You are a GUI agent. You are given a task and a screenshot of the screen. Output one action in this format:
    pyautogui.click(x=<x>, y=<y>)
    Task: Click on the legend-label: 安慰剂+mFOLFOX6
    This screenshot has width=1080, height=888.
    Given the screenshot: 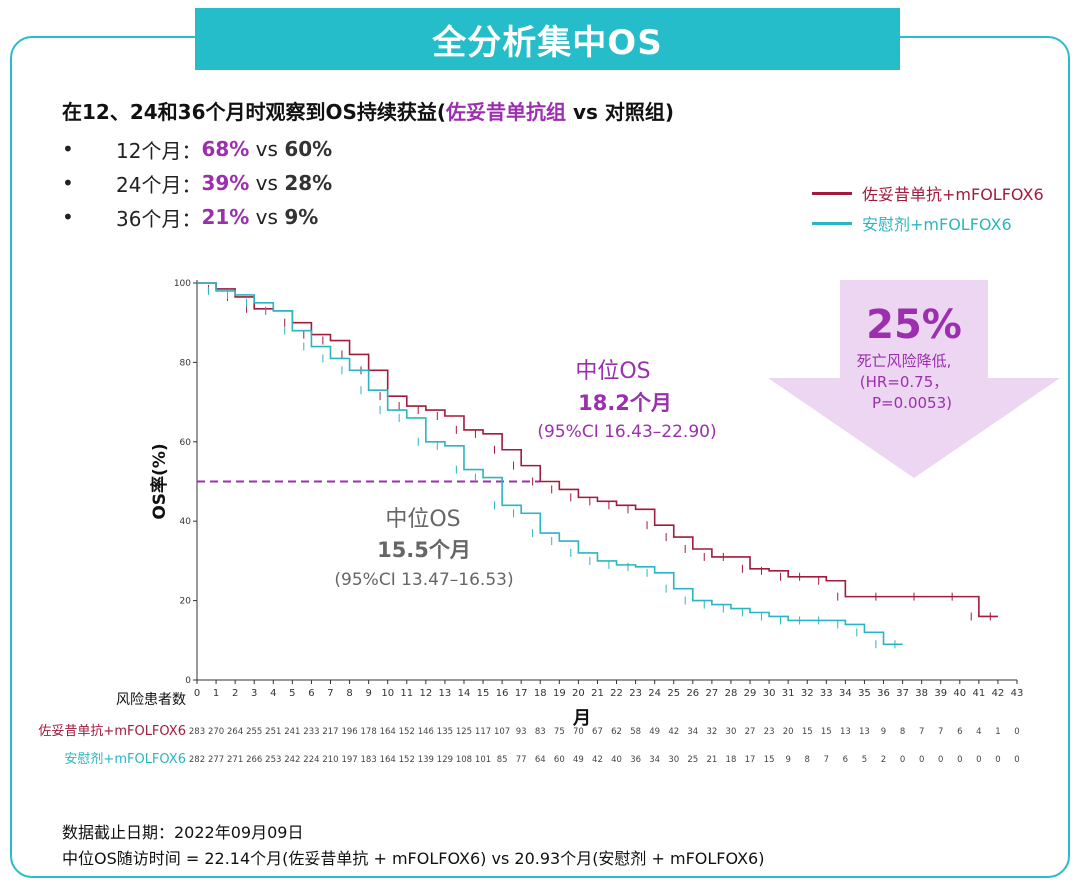 What is the action you would take?
    pyautogui.click(x=937, y=224)
    